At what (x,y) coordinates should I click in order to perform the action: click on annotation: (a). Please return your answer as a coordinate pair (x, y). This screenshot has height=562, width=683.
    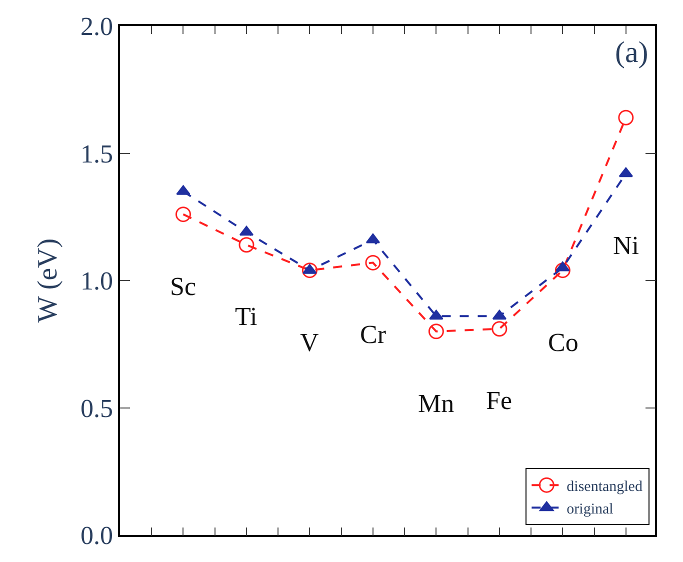
    Looking at the image, I should click on (631, 52).